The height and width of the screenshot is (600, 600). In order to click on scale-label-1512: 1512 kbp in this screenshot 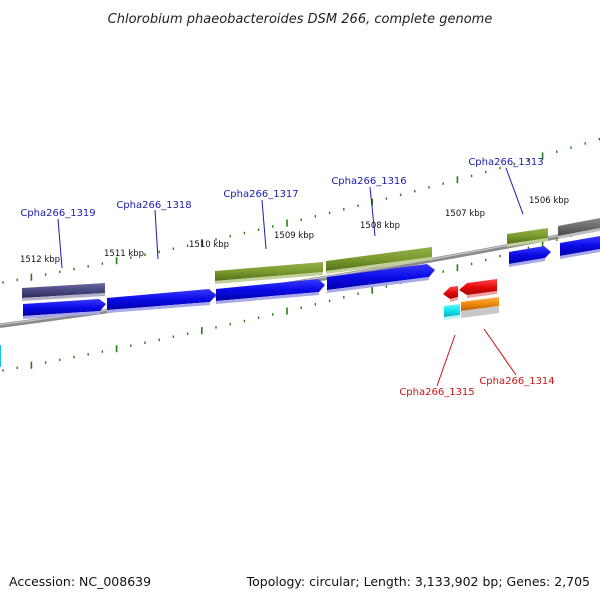, I will do `click(40, 260)`.